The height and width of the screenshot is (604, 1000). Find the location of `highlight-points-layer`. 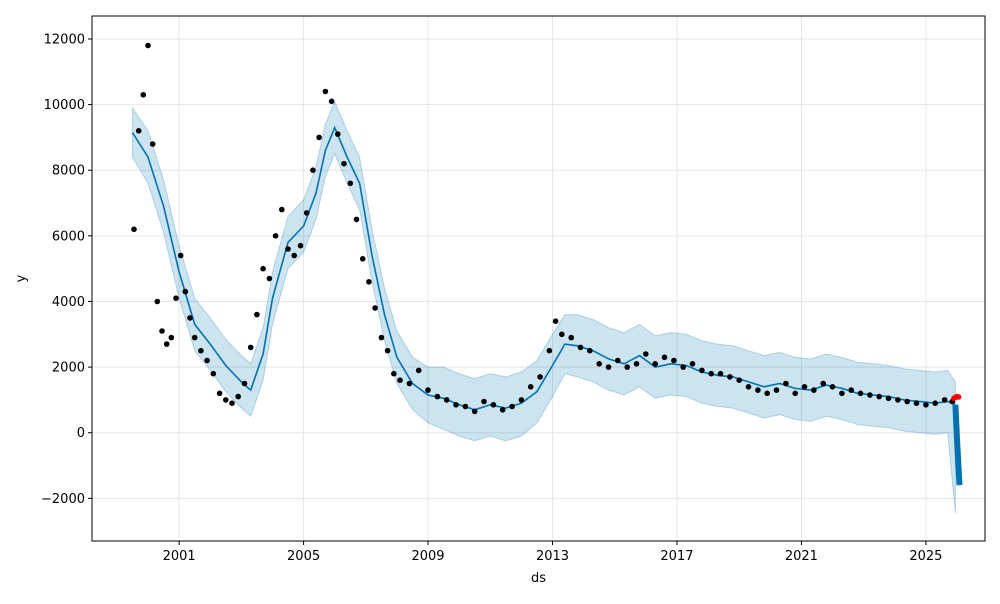

highlight-points-layer is located at coordinates (956, 397).